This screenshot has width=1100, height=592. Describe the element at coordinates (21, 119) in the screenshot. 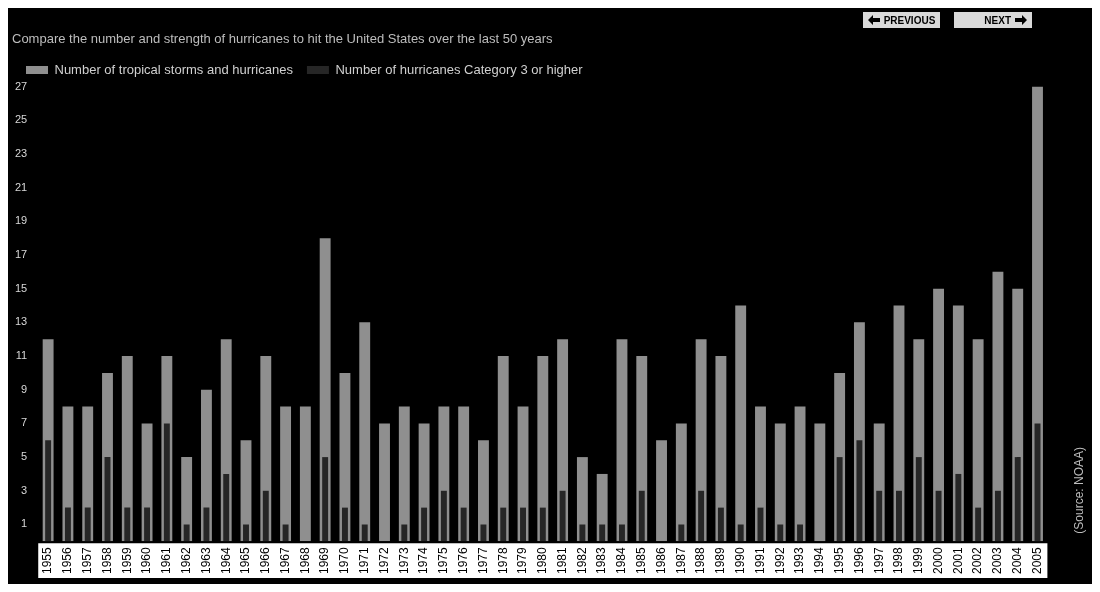

I see `y-tick-label: 25` at that location.